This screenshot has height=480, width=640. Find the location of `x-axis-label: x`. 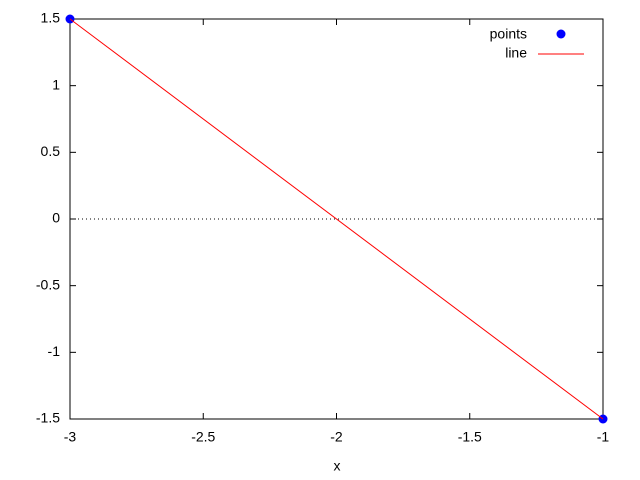

x-axis-label: x is located at coordinates (337, 466).